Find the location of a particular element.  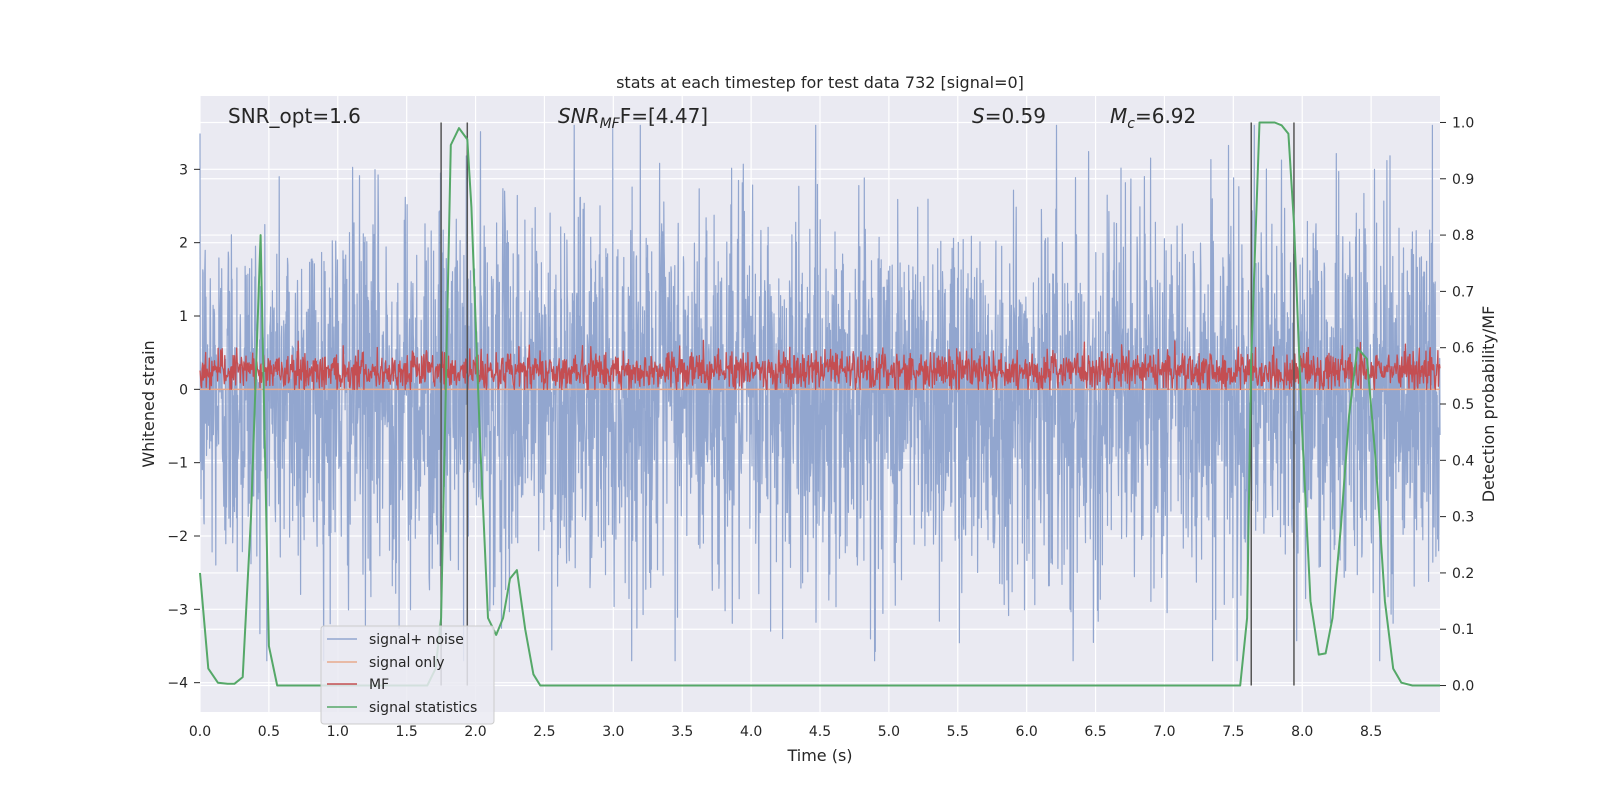

y2-axis-ticks: 1.0 0.9 0.8 0.7 0.6 0.5 0.4 0.3 0.2 0.1 0.0 is located at coordinates (1457, 405).